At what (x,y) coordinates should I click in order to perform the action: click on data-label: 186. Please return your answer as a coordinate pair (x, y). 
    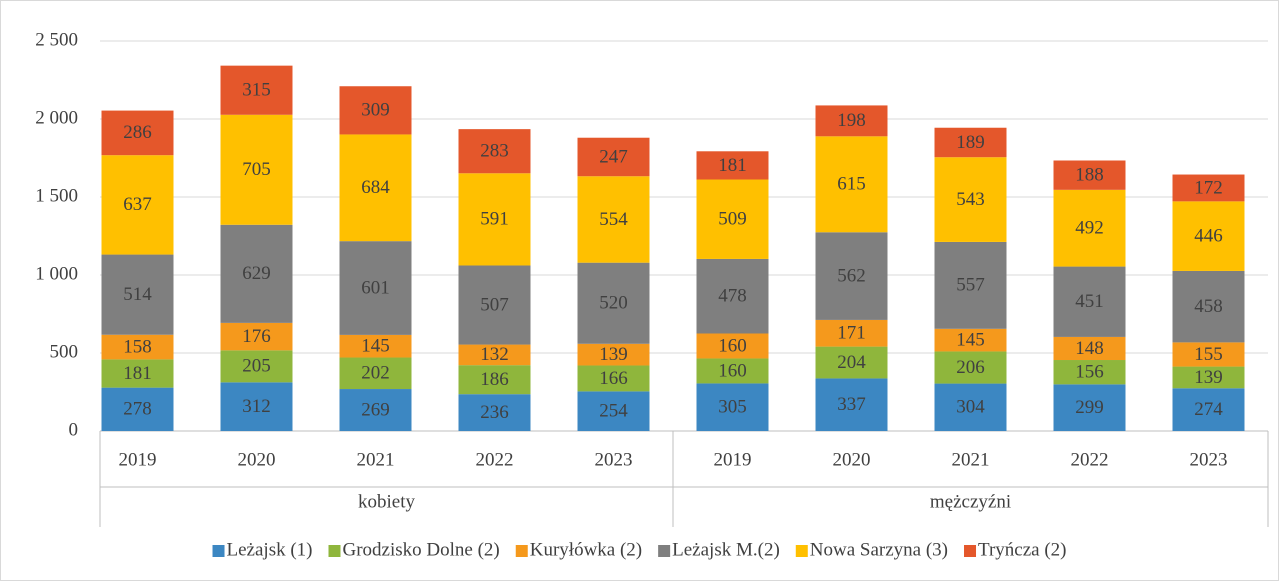
    Looking at the image, I should click on (494, 379).